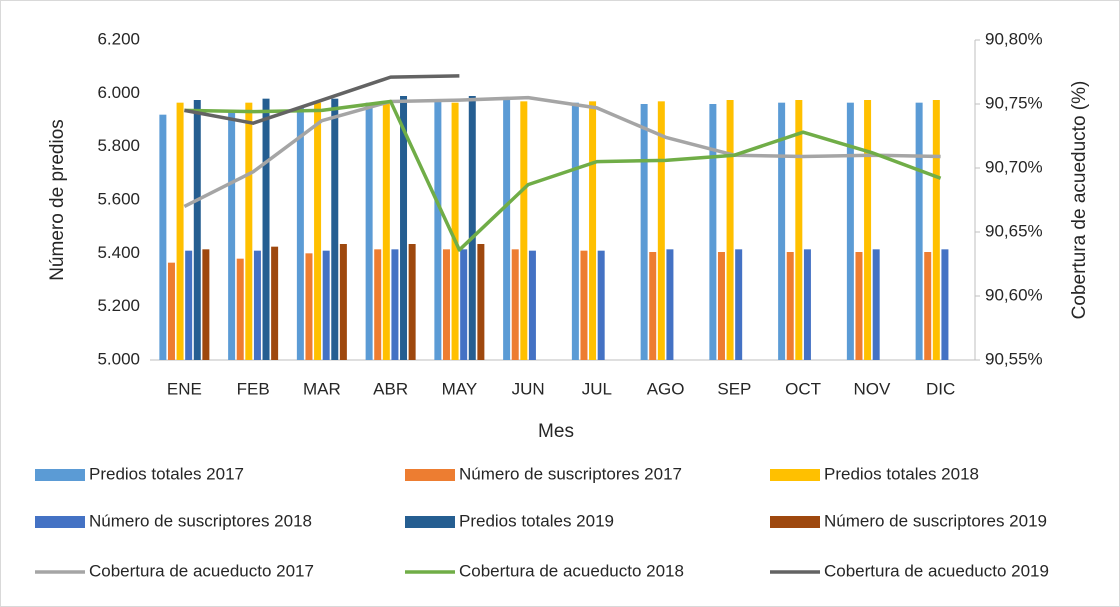  Describe the element at coordinates (597, 388) in the screenshot. I see `x-tick-label: JUL` at that location.